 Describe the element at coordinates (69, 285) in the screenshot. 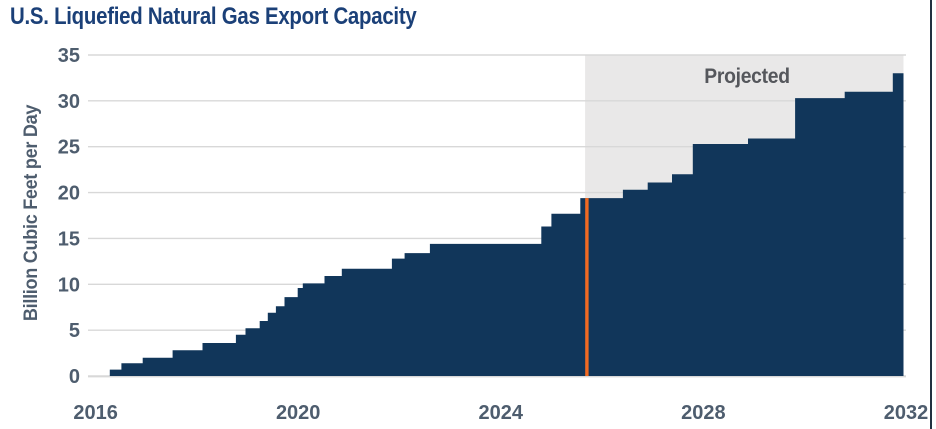

I see `y-tick-label: 10` at that location.